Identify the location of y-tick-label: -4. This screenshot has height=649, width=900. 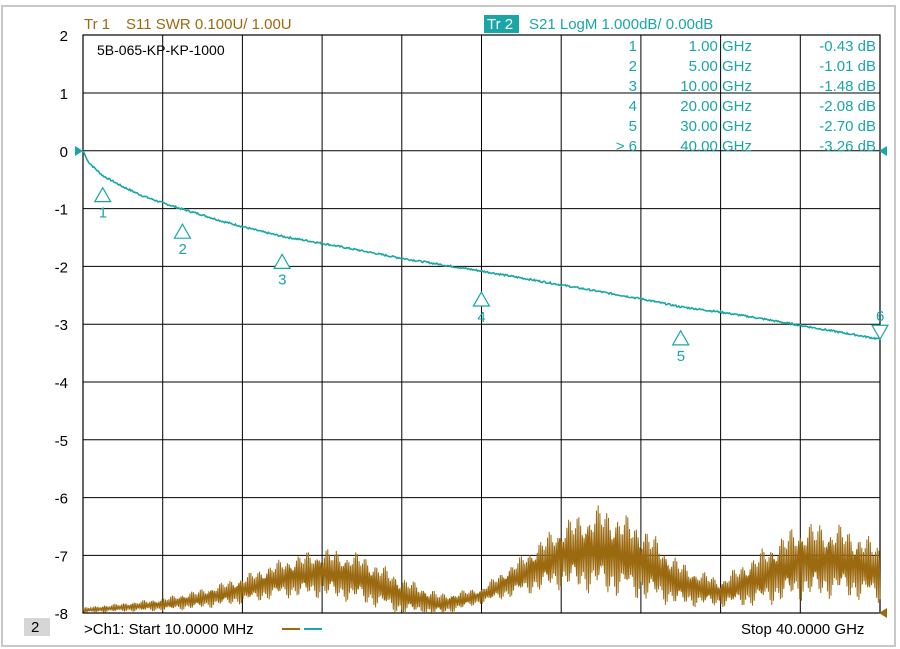
(61, 383).